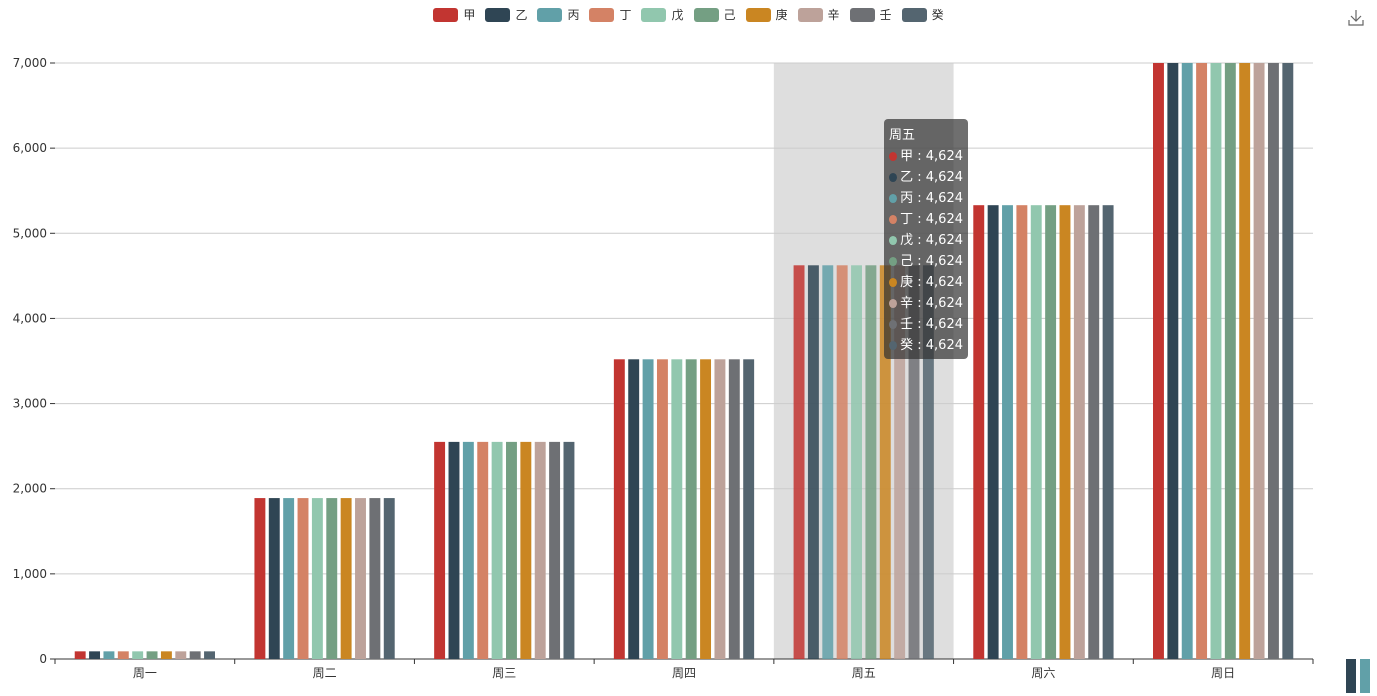  What do you see at coordinates (1245, 361) in the screenshot?
I see `bar-庚-周日` at bounding box center [1245, 361].